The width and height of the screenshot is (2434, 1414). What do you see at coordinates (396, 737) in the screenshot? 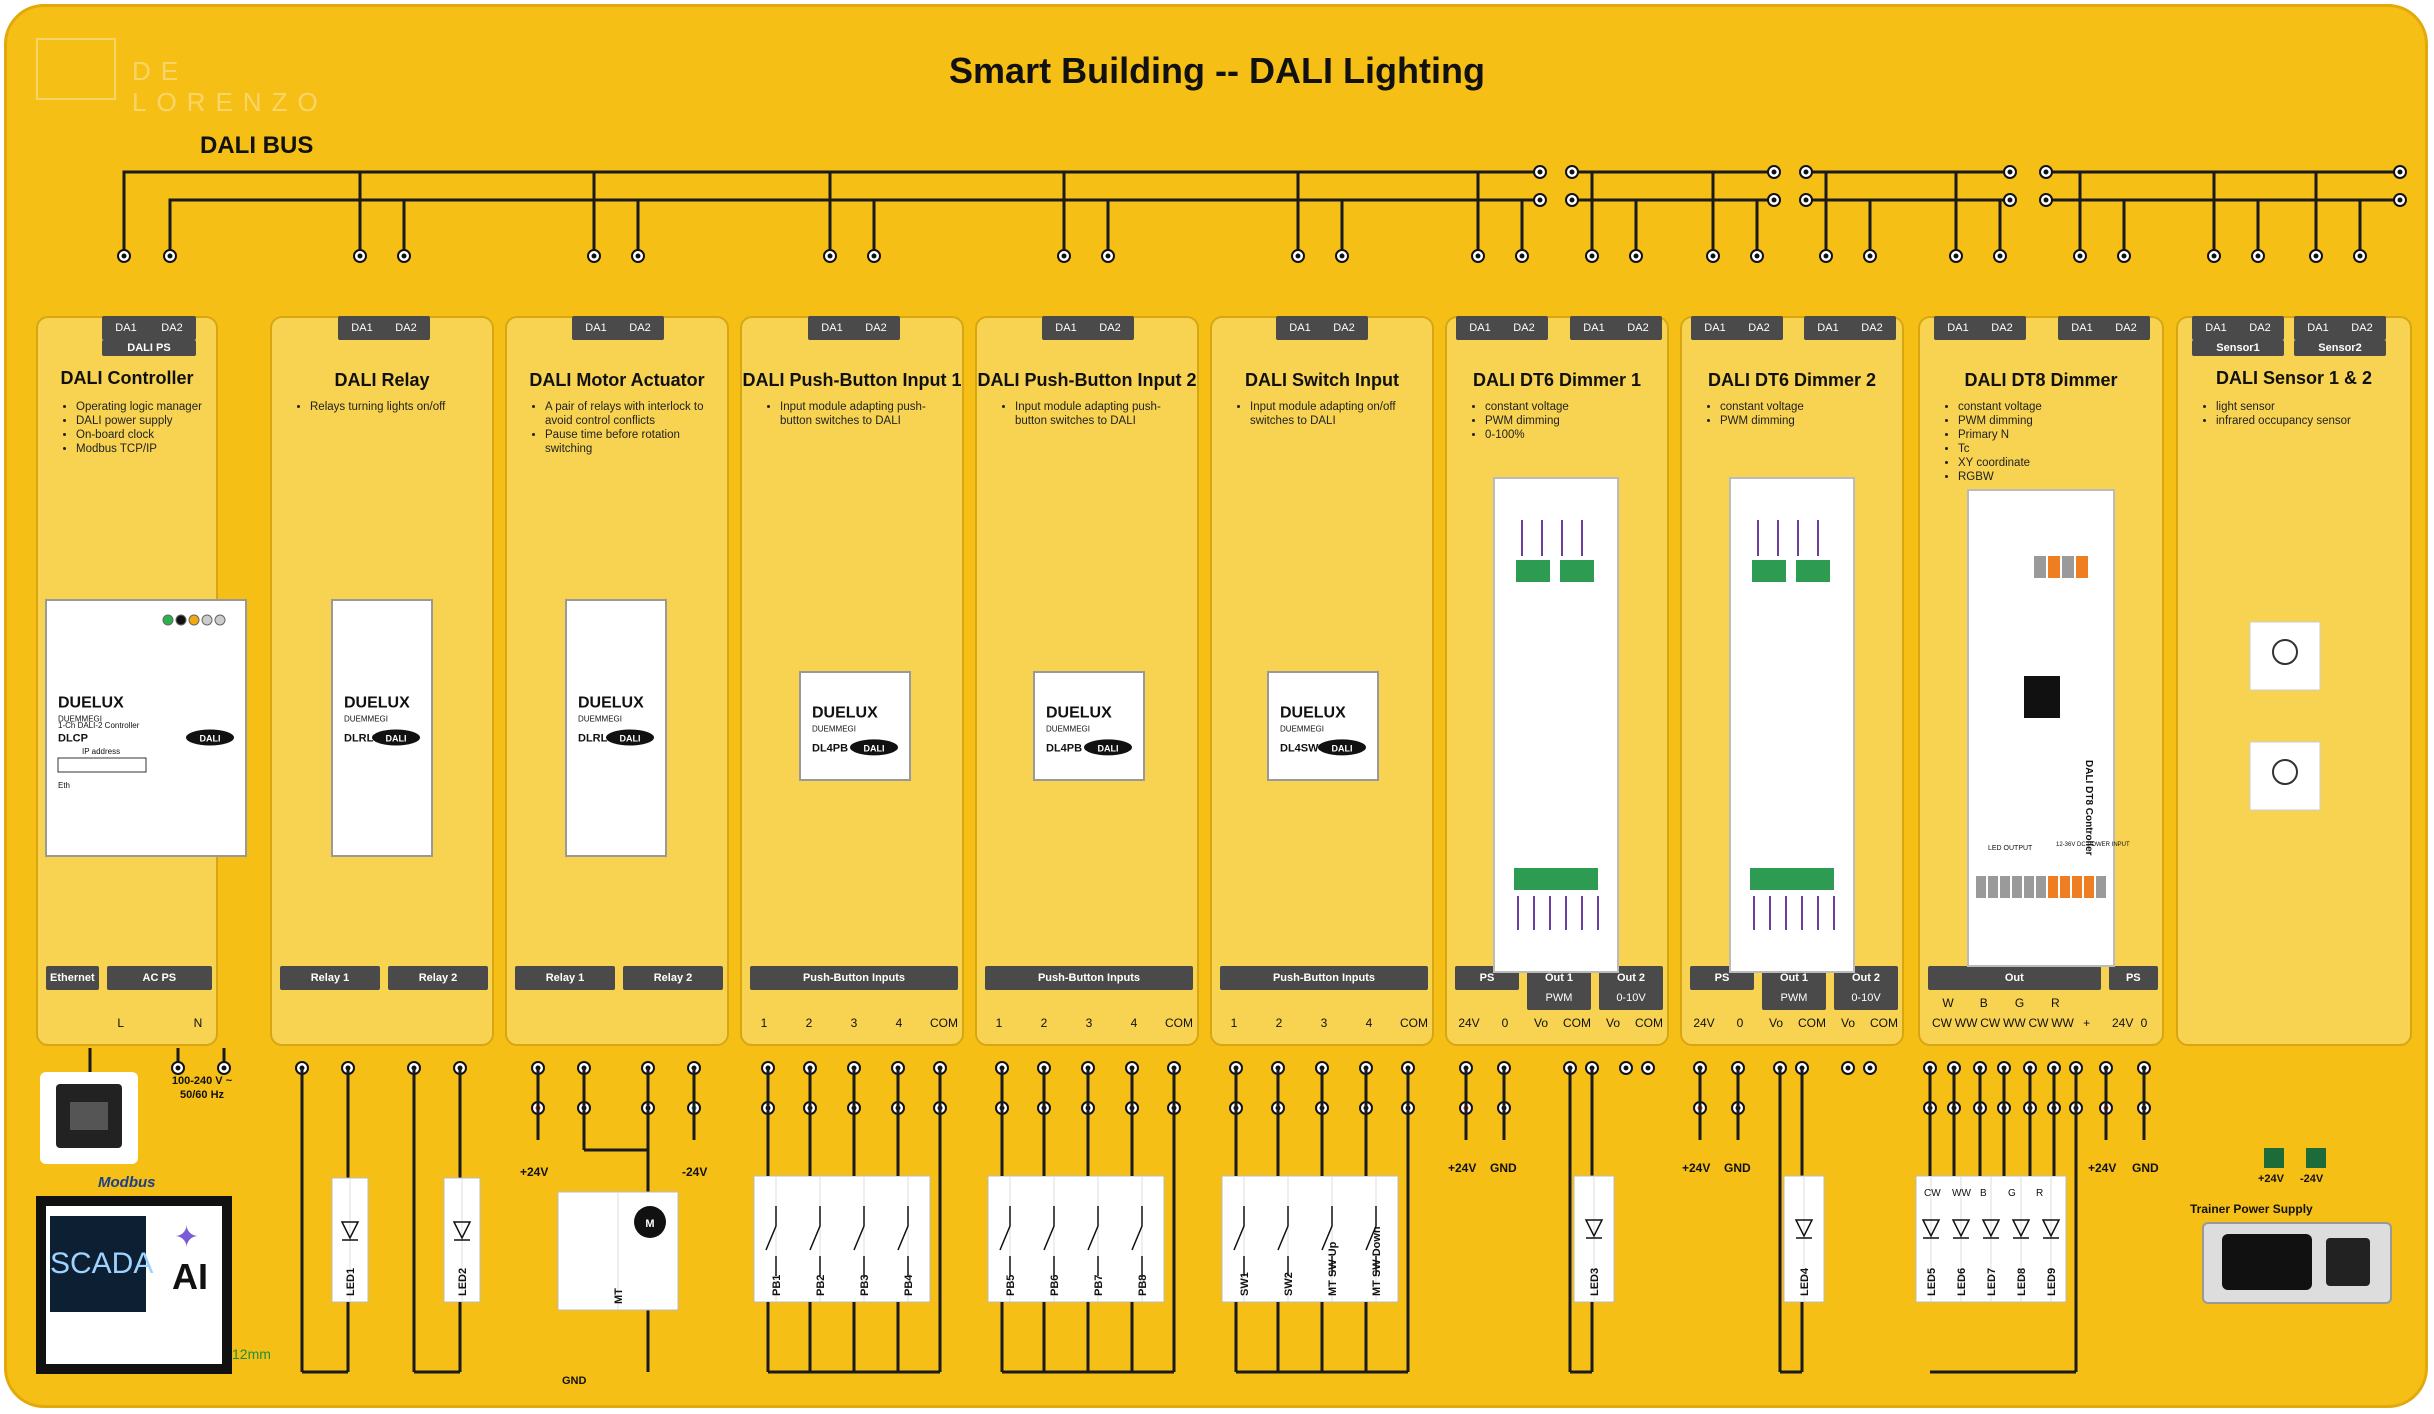
I see `dali-logo` at bounding box center [396, 737].